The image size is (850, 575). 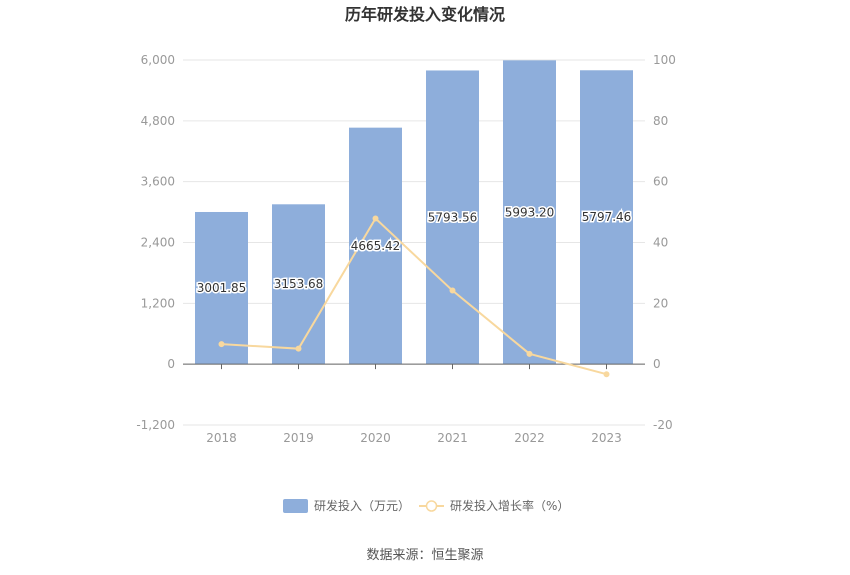 I want to click on left-y-tick-label: 1,200, so click(x=158, y=303).